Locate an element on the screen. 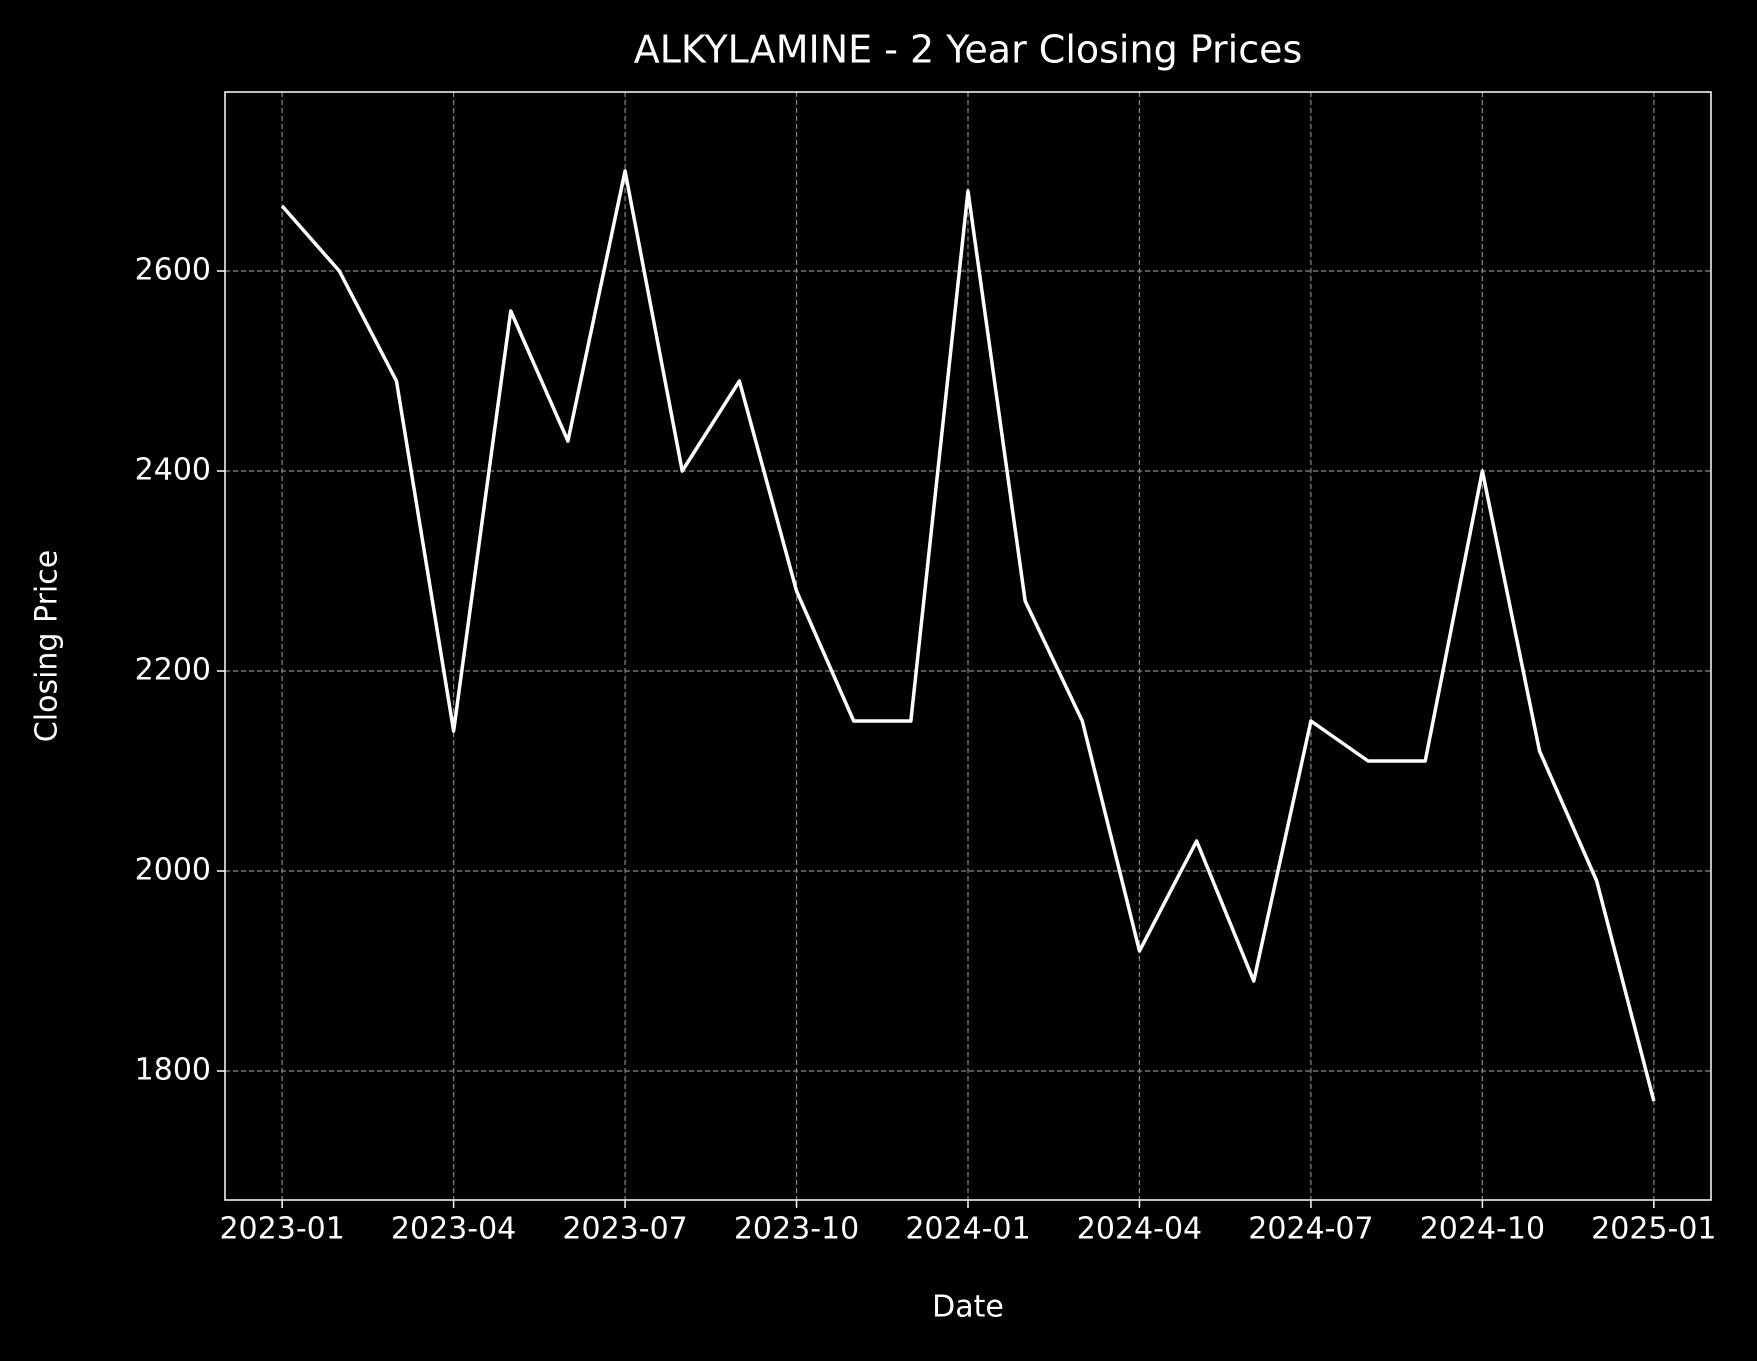  x-axis-label: Date is located at coordinates (968, 1307).